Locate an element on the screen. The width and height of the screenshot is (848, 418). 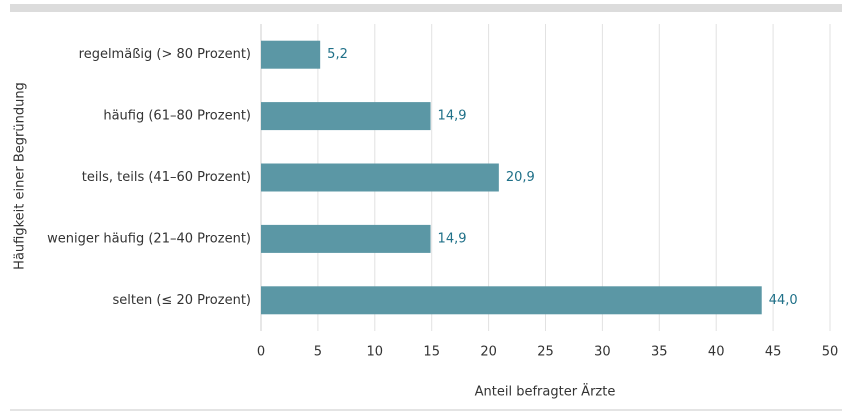
y-tick-label: häufig (61–80 Prozent) is located at coordinates (177, 116).